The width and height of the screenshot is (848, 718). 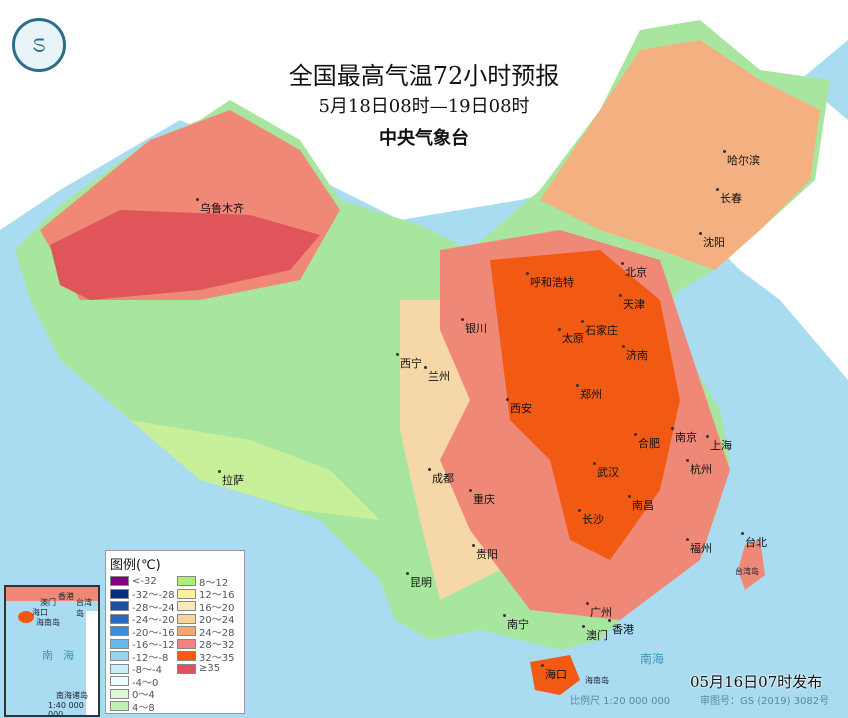 I want to click on legend-label: -28～-24, so click(x=153, y=608).